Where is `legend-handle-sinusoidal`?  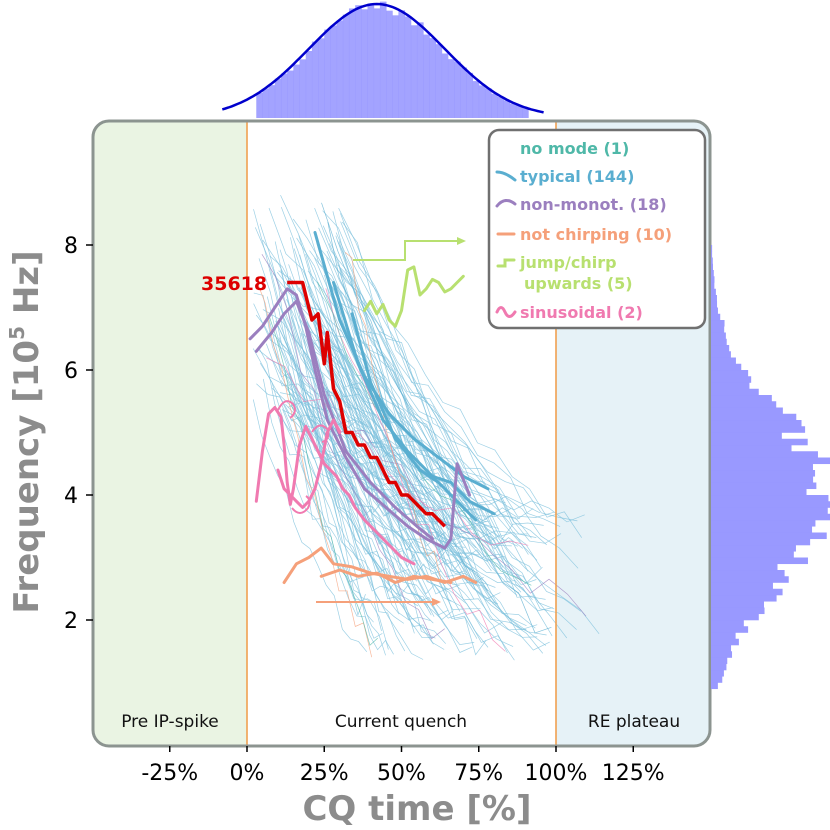 legend-handle-sinusoidal is located at coordinates (506, 312).